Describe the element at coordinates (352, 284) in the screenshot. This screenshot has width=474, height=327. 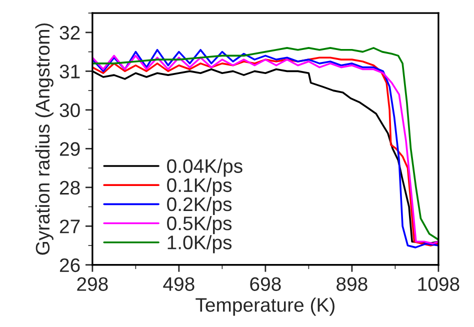
I see `x-tick-label: 898` at that location.